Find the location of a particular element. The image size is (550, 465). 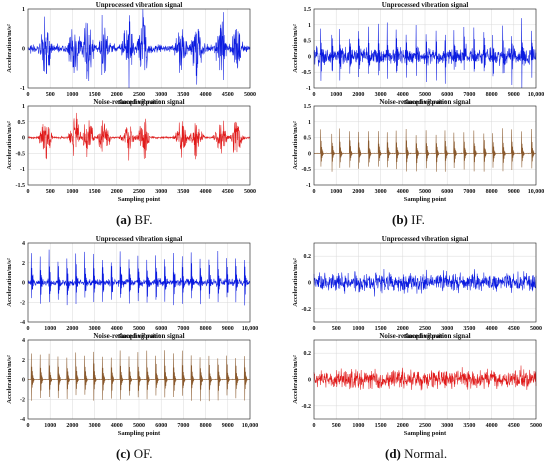

x-tick-label: 4000 is located at coordinates (206, 192).